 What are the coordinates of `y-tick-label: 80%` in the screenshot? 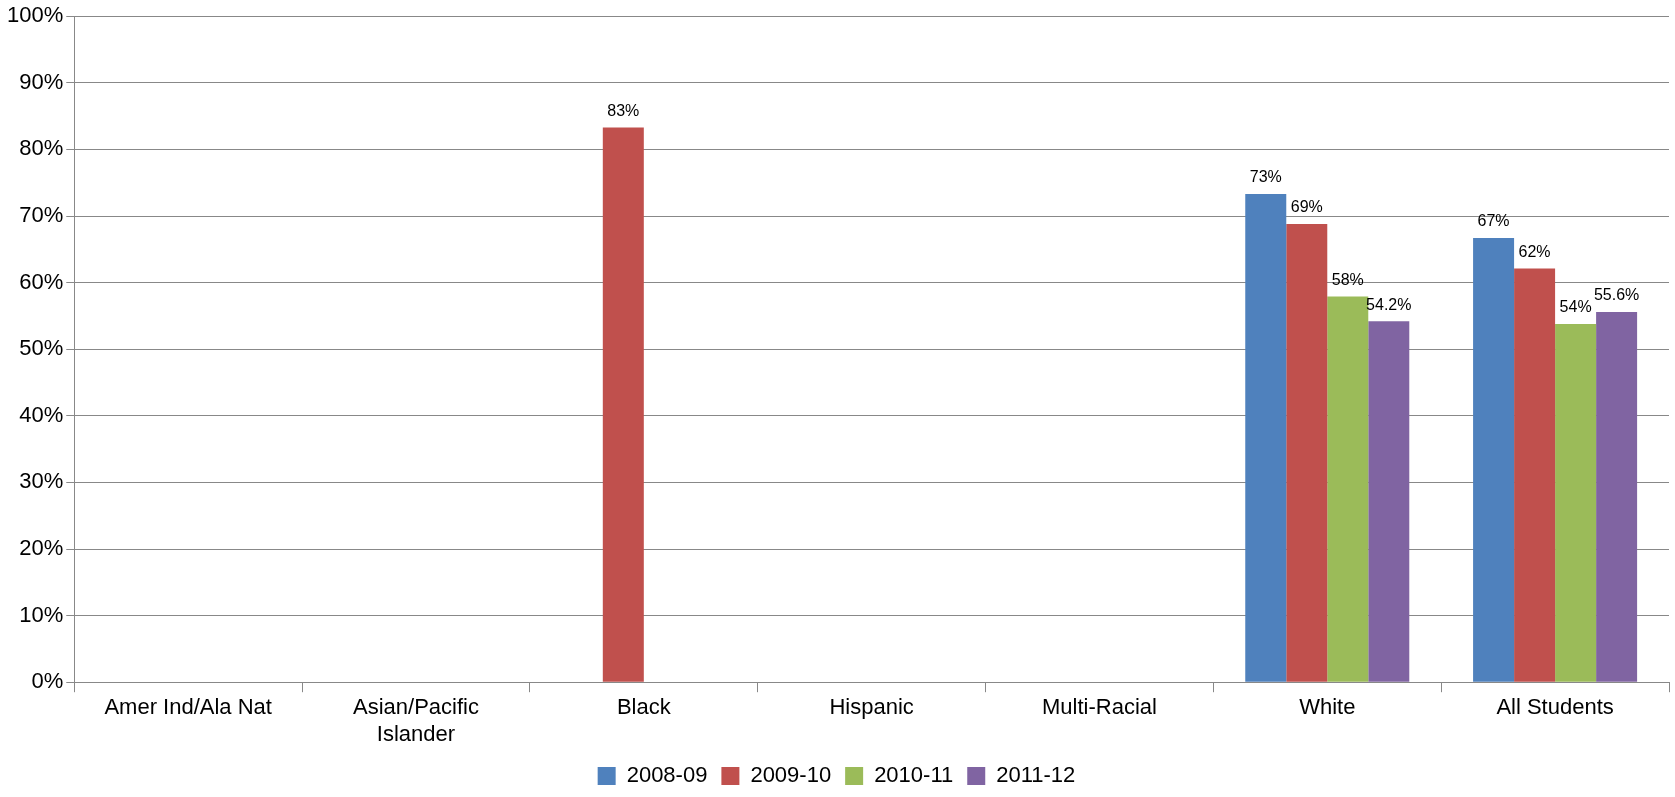 It's located at (41, 148).